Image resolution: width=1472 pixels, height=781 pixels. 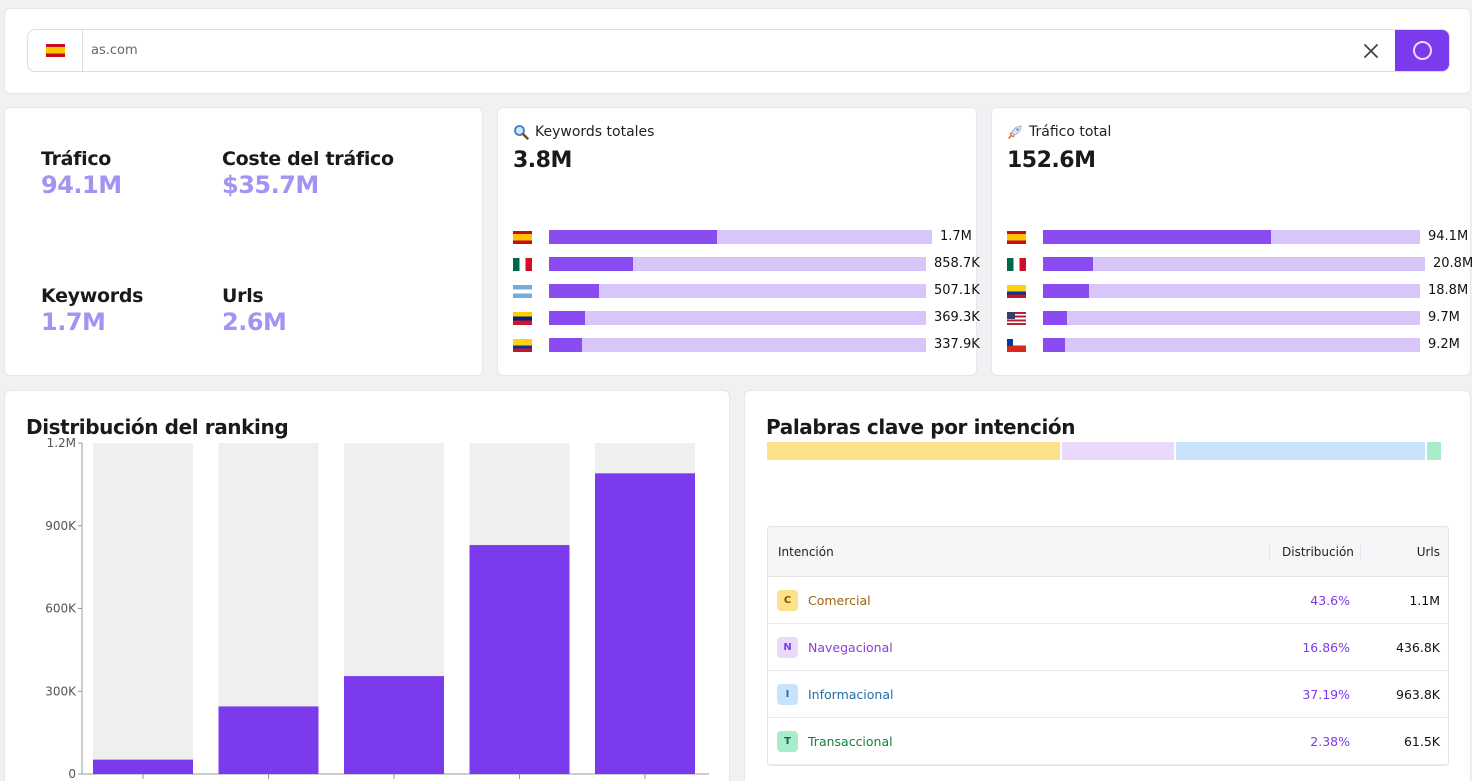 What do you see at coordinates (1318, 552) in the screenshot?
I see `column-distribution: Distribución` at bounding box center [1318, 552].